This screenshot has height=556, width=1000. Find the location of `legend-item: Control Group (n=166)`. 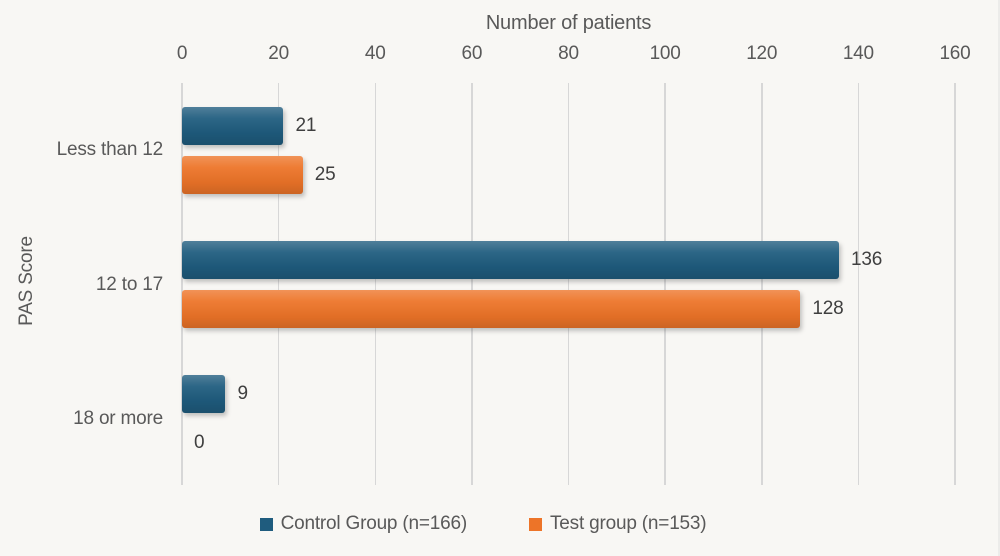

legend-item: Control Group (n=166) is located at coordinates (363, 524).